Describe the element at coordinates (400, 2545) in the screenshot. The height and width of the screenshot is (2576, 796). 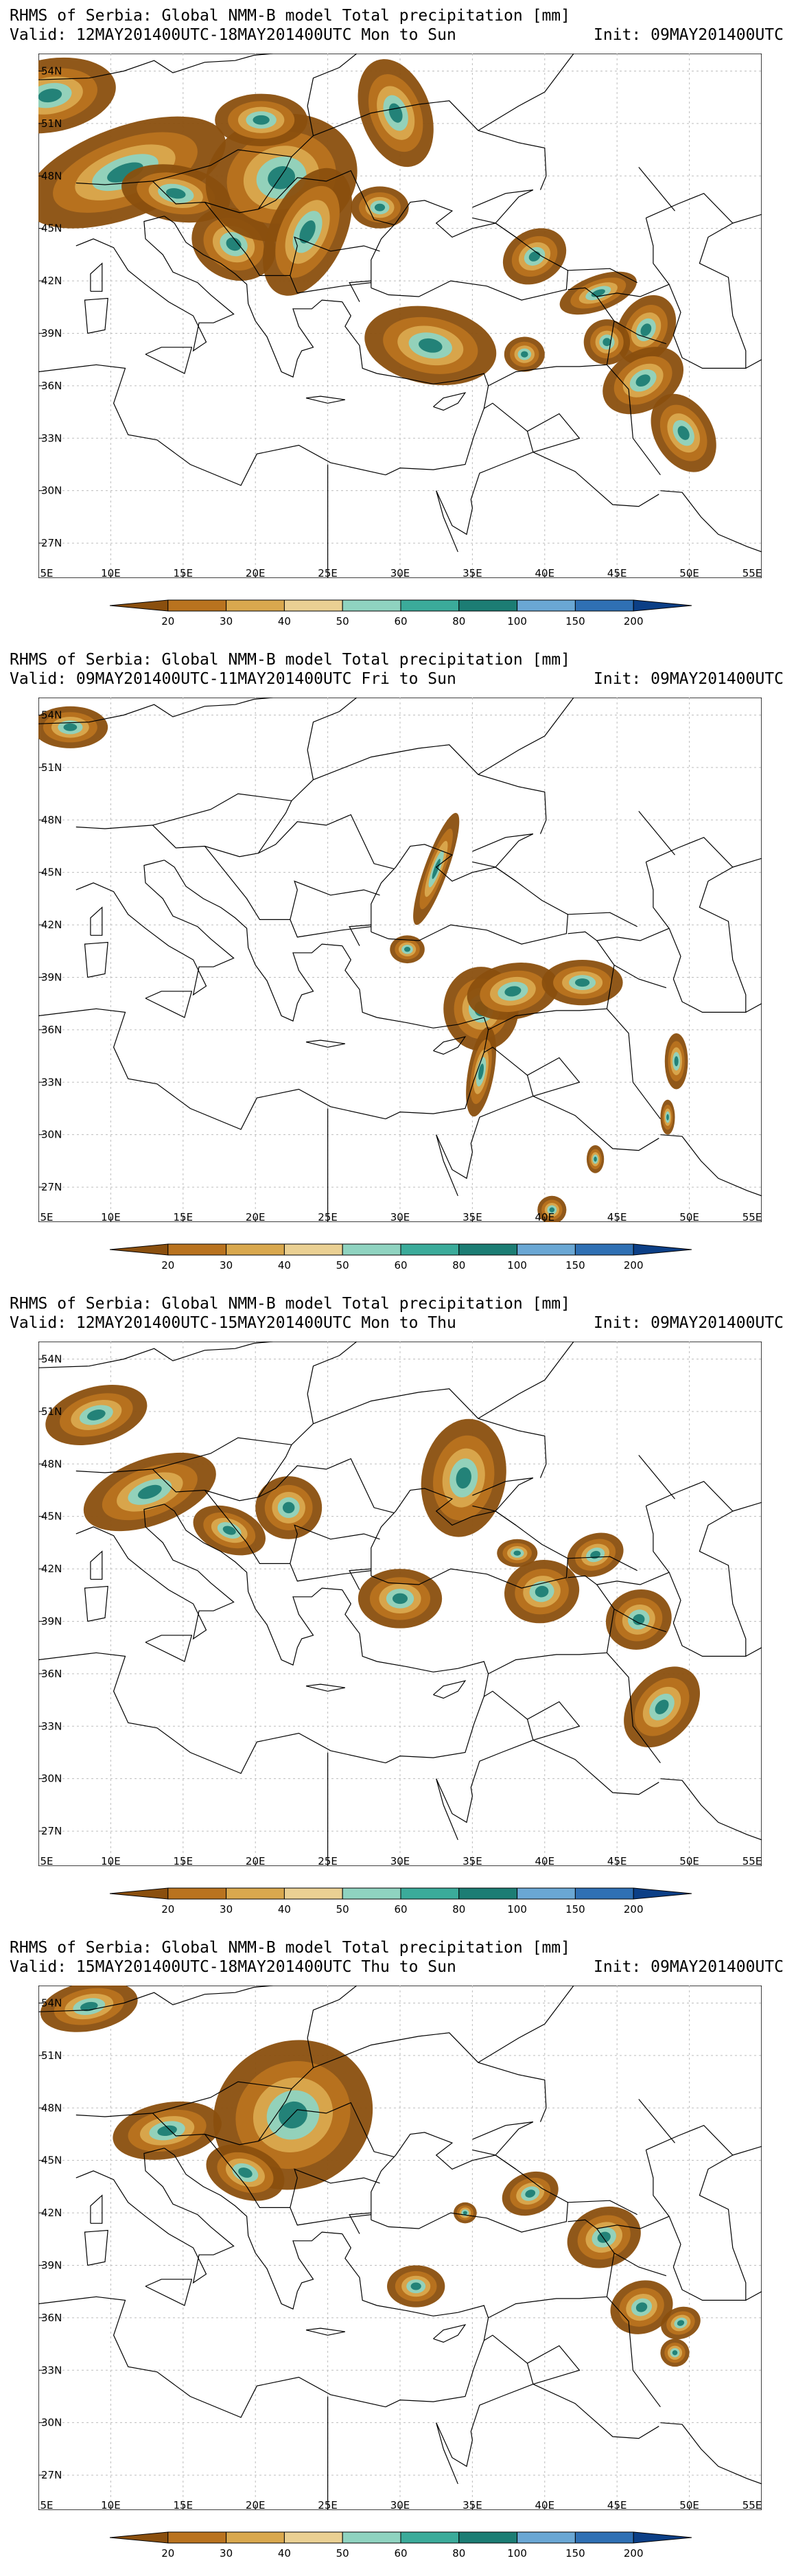
I see `precipitation-colorbar: 20 30 40 50 60 80 100 150 200` at that location.